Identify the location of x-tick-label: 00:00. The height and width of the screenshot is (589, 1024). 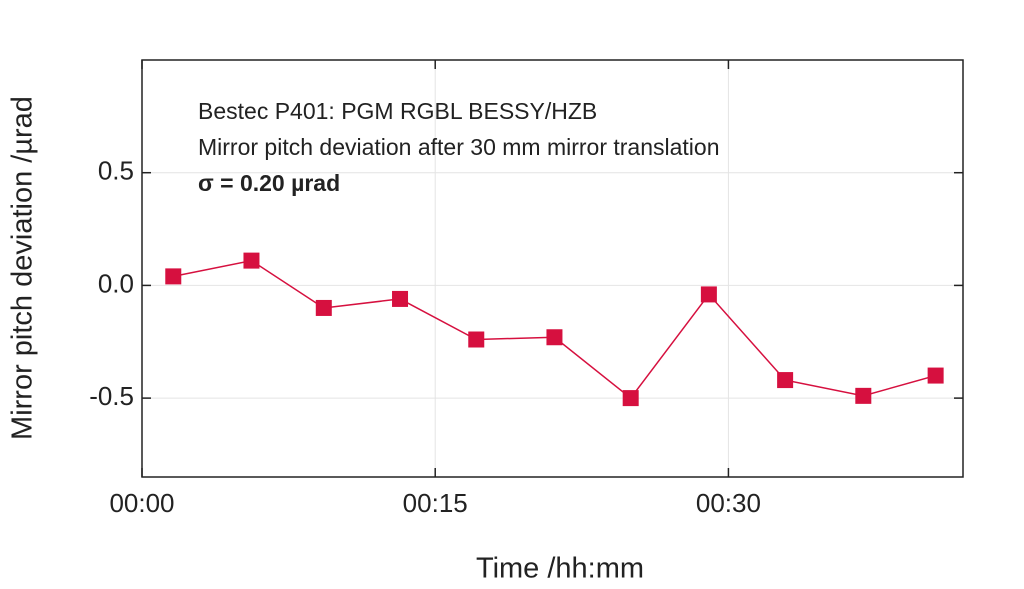
(141, 503).